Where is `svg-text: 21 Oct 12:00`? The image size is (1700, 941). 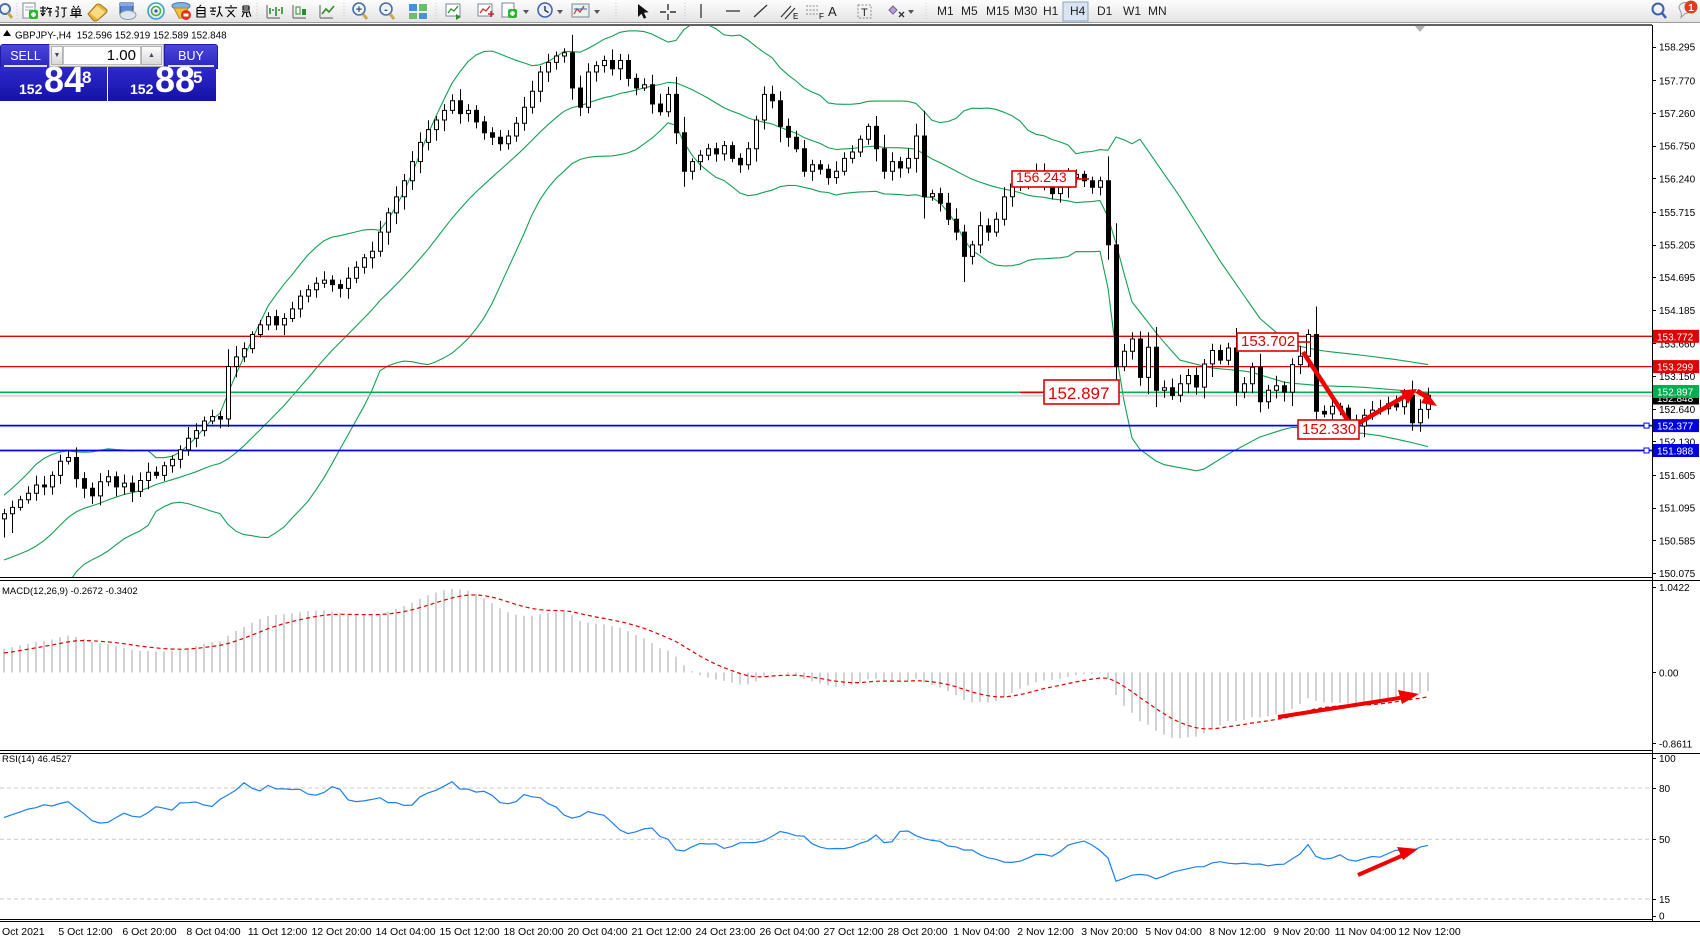
svg-text: 21 Oct 12:00 is located at coordinates (661, 932).